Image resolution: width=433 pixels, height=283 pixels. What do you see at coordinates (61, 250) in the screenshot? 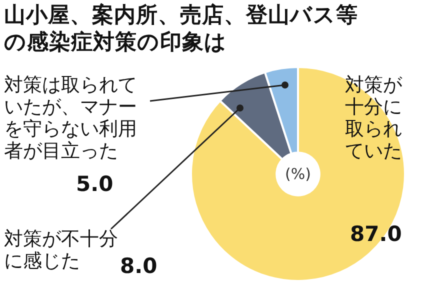
I see `slice-label: 対策が不十分に感じた` at bounding box center [61, 250].